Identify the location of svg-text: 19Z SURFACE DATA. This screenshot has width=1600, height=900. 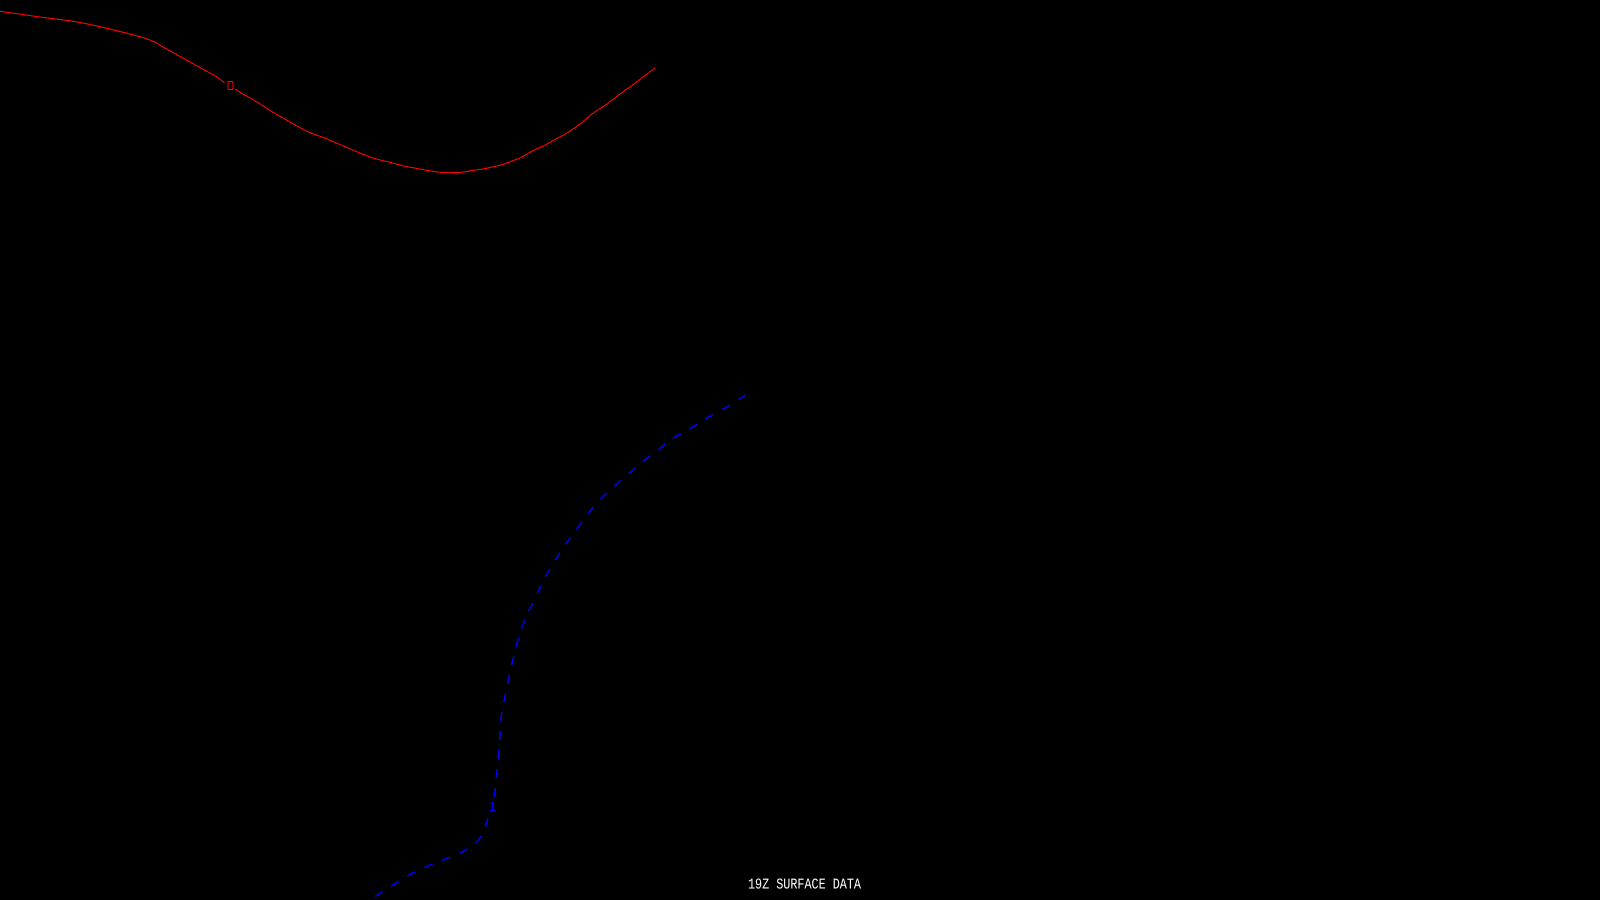
(804, 885).